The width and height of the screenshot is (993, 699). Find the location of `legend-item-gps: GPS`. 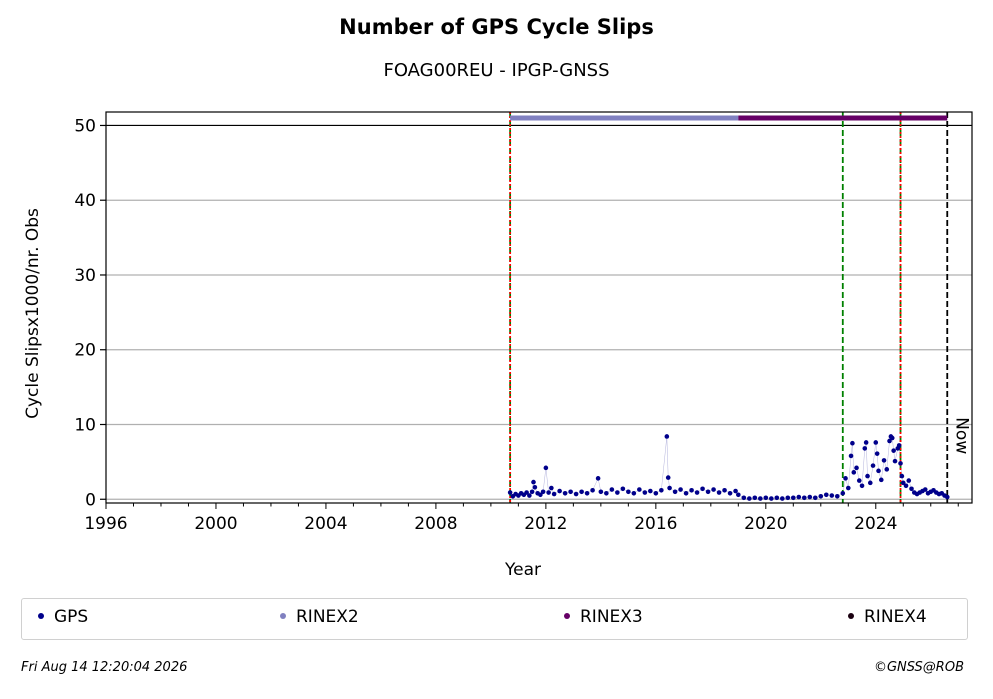

legend-item-gps: GPS is located at coordinates (63, 617).